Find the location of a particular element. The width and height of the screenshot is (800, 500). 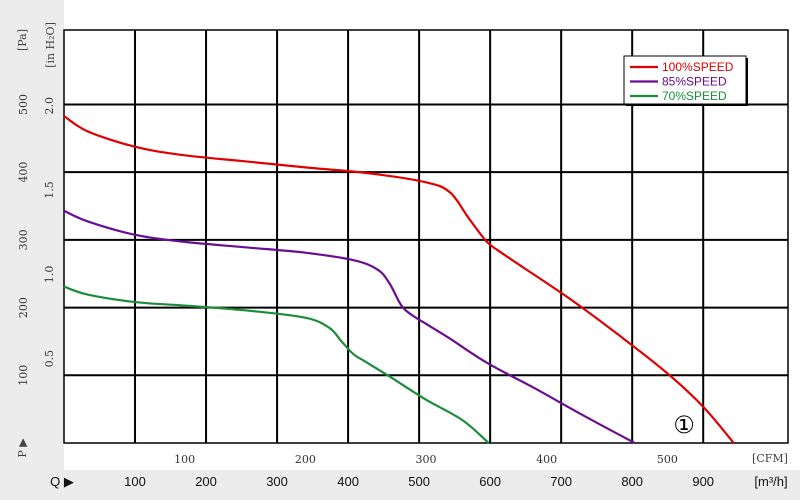

x-m3h-tick-label: 500 is located at coordinates (419, 481).